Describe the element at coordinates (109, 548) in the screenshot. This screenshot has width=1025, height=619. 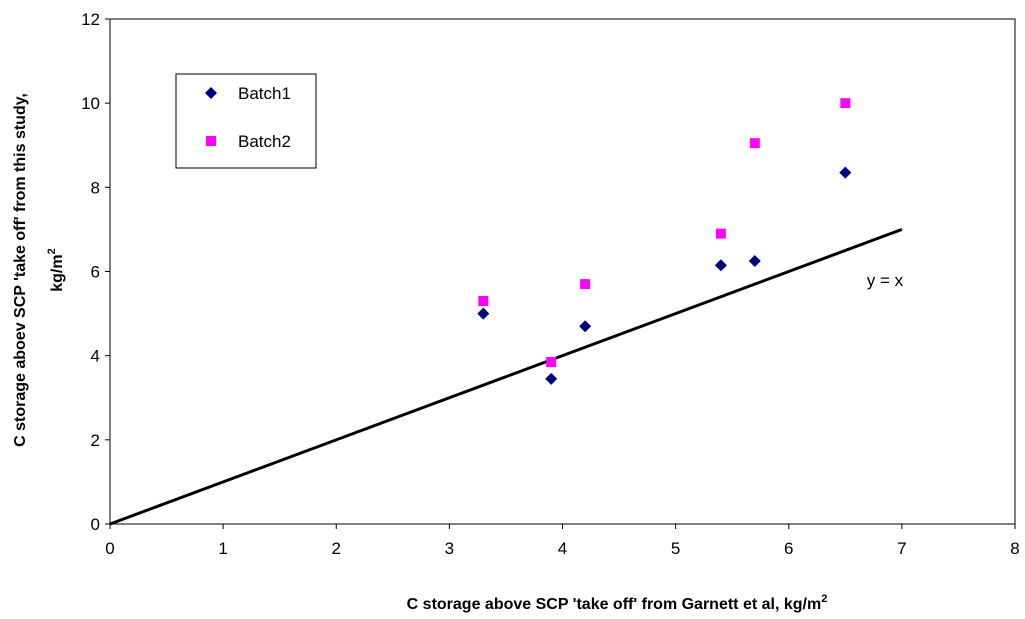
I see `x-tick-label: 0` at that location.